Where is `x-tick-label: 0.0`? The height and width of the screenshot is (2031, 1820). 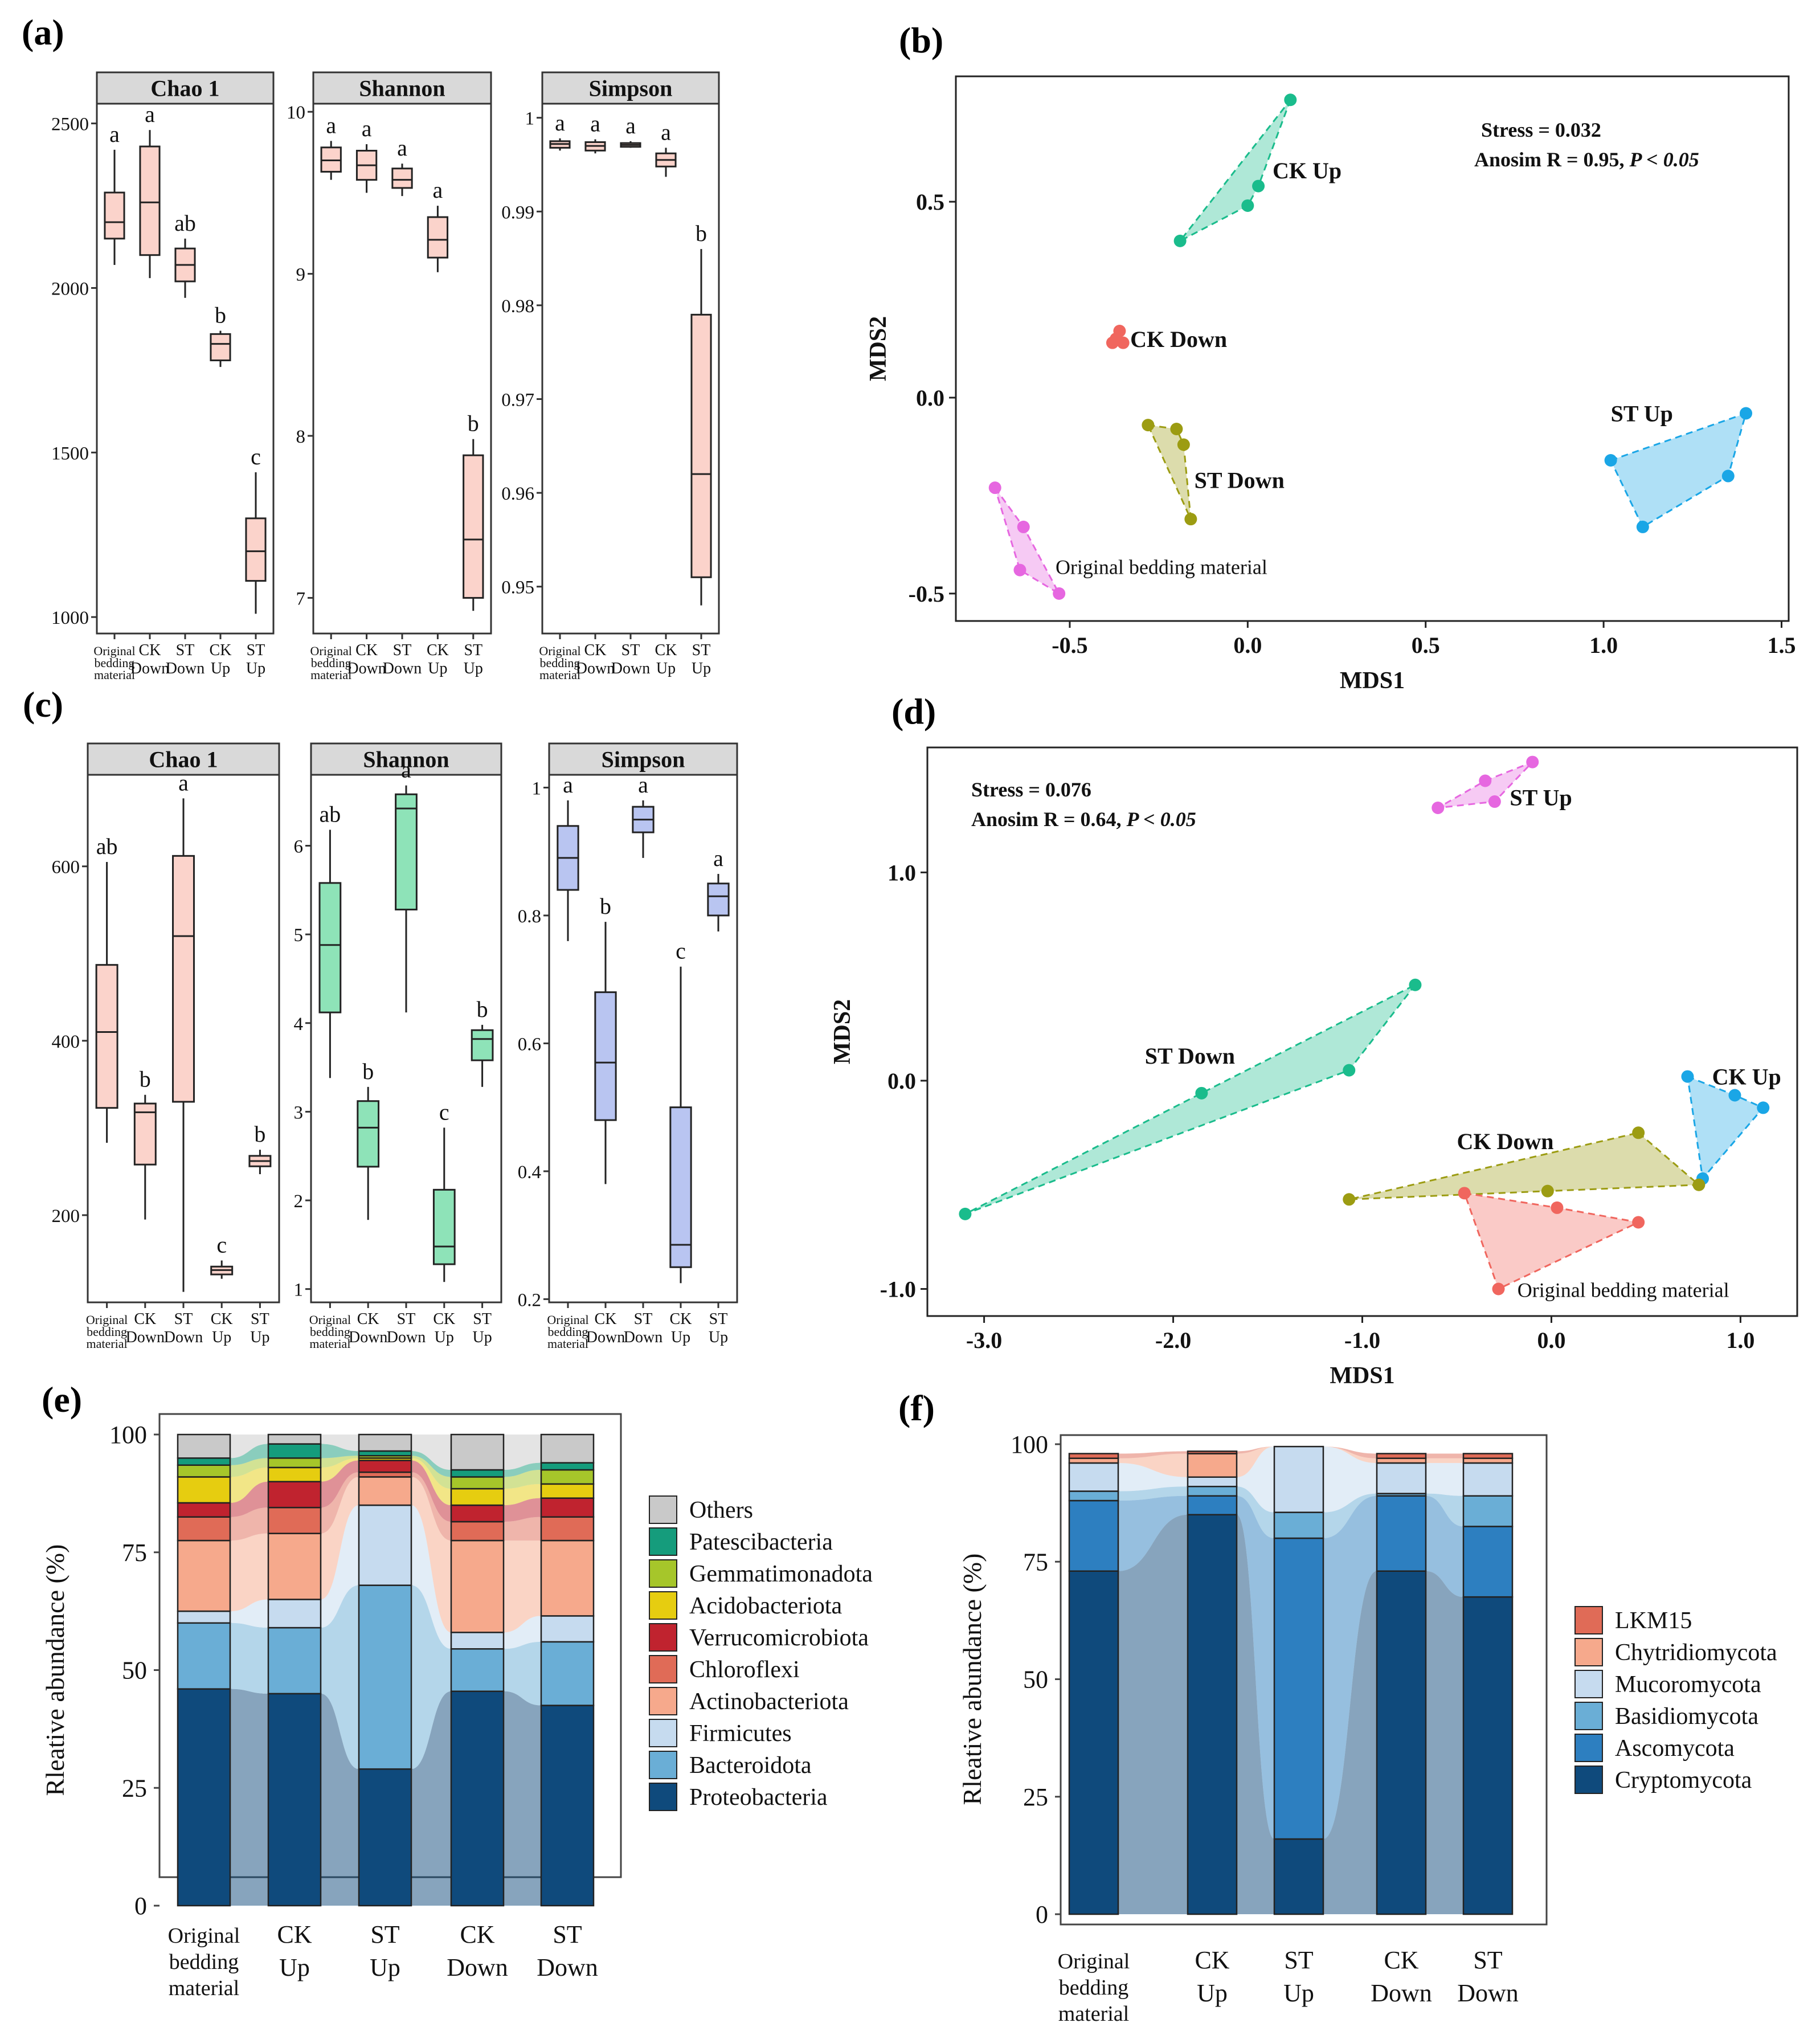 x-tick-label: 0.0 is located at coordinates (1551, 1340).